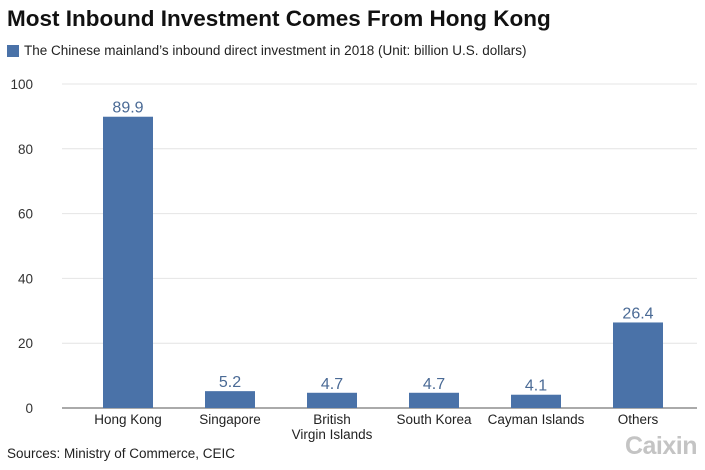 Image resolution: width=705 pixels, height=470 pixels. Describe the element at coordinates (230, 382) in the screenshot. I see `bar-value-label: 5.2` at that location.